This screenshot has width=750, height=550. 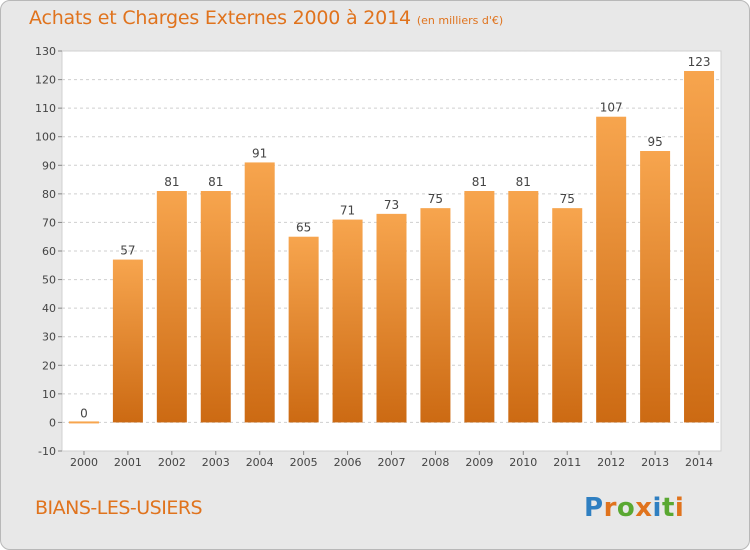 What do you see at coordinates (611, 108) in the screenshot?
I see `value-label-2012: 107` at bounding box center [611, 108].